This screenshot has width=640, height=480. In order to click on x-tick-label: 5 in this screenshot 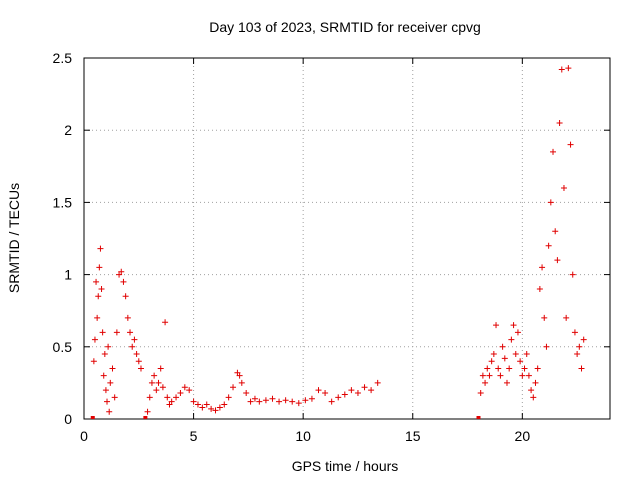, I will do `click(194, 436)`.